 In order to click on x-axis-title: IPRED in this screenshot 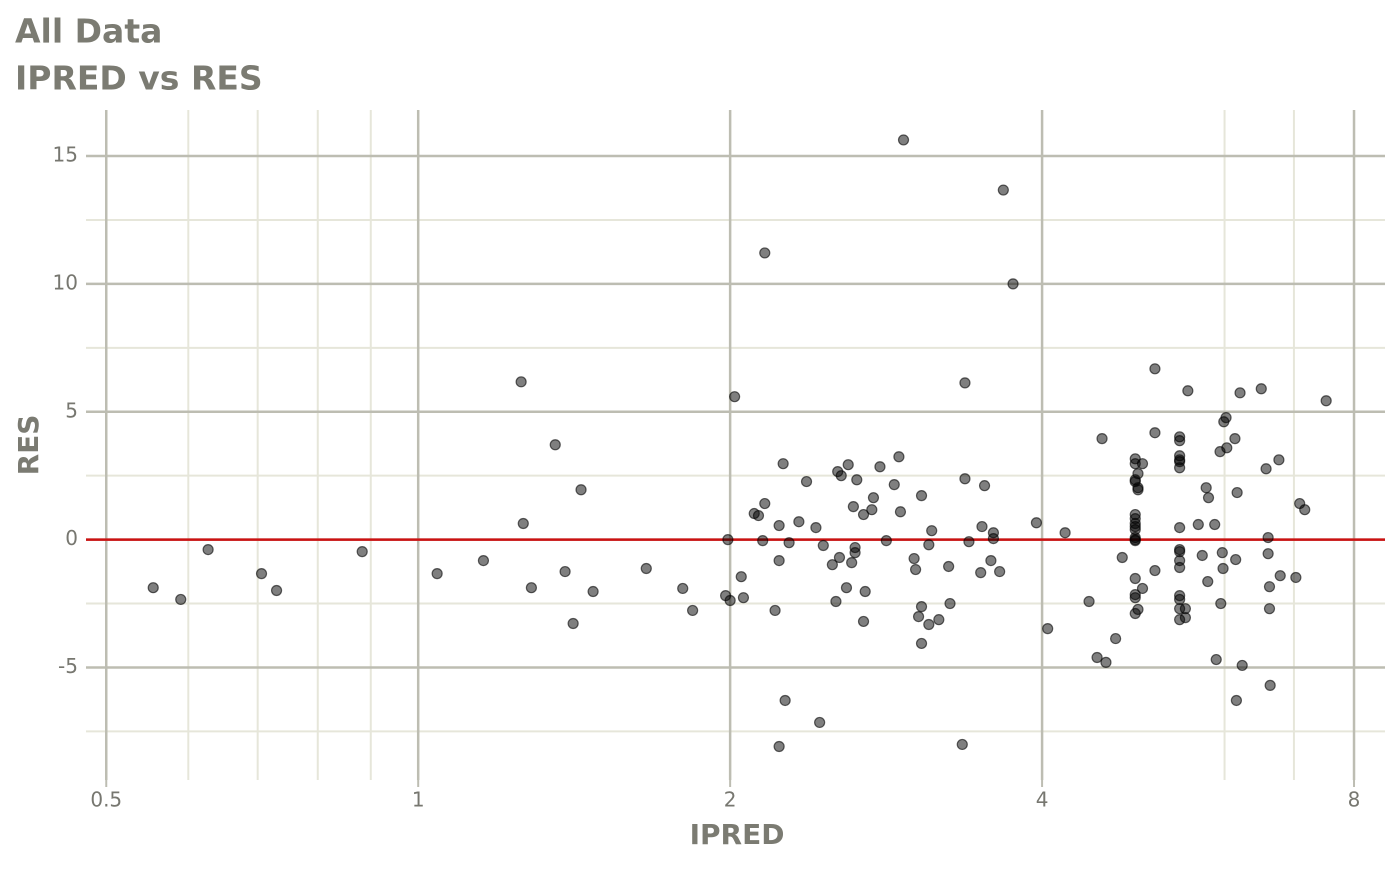, I will do `click(737, 834)`.